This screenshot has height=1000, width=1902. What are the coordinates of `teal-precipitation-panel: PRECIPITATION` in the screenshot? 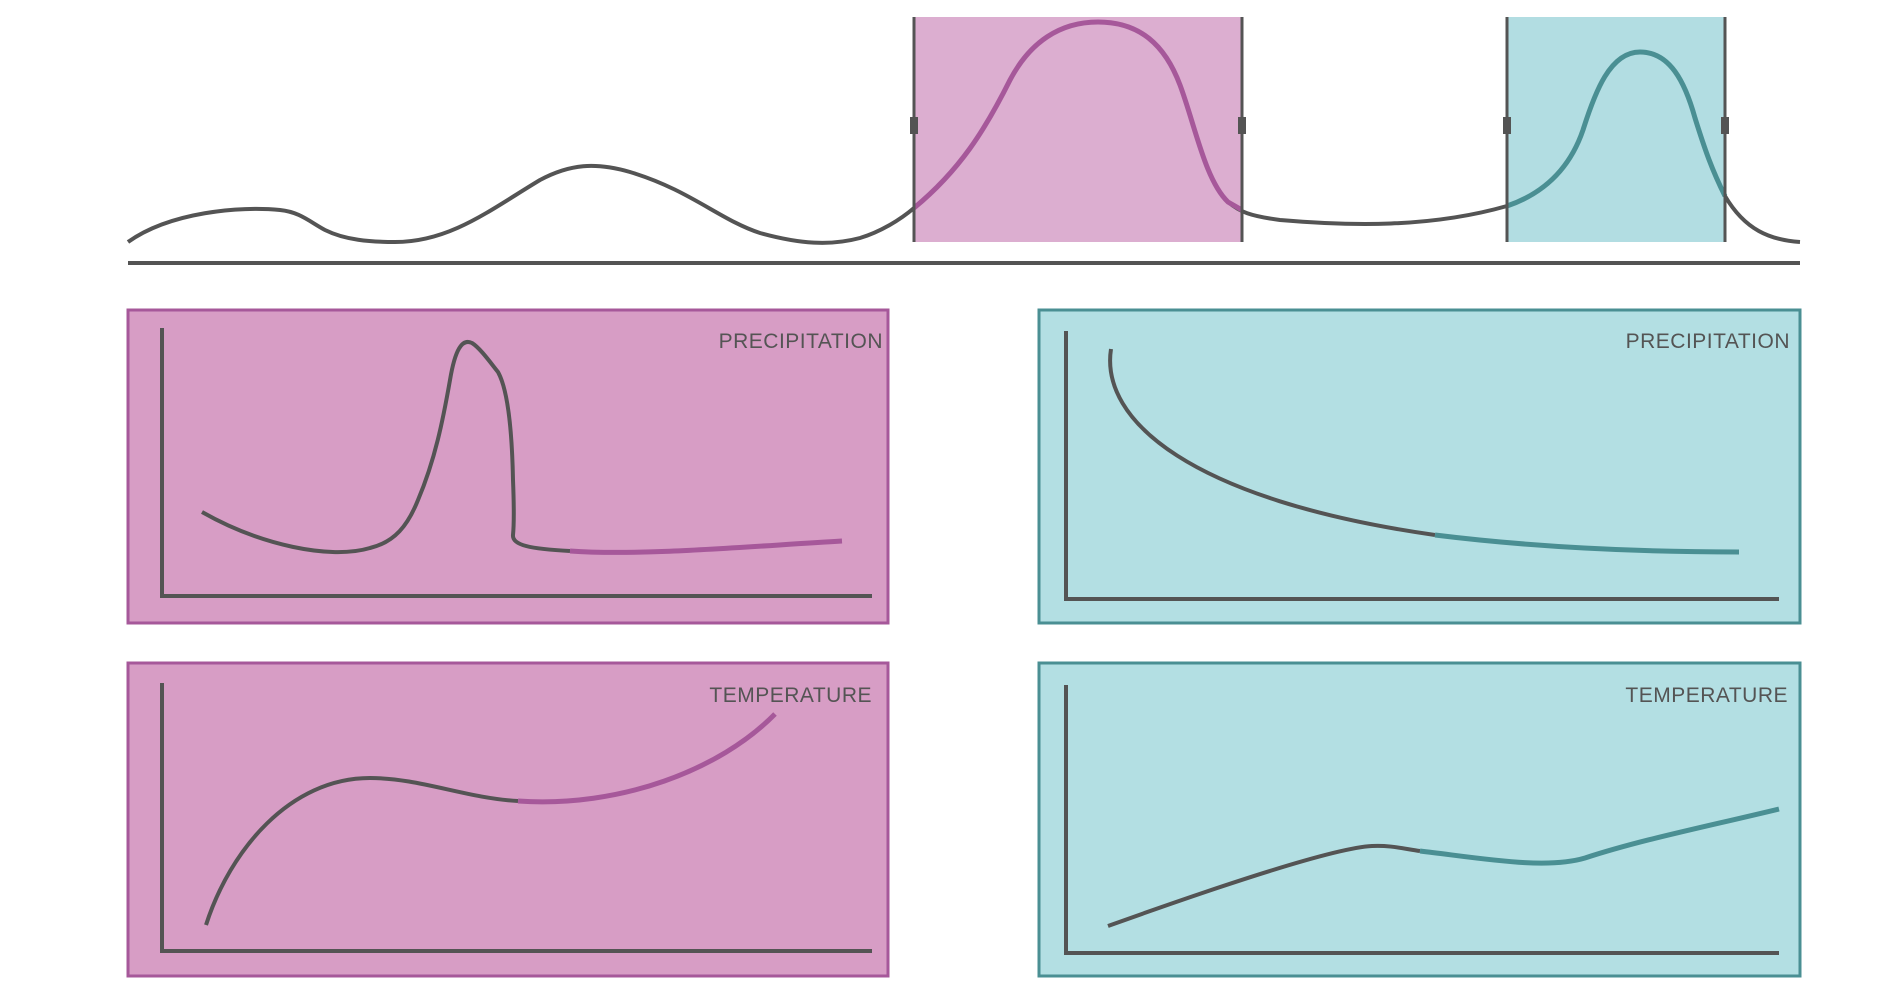 It's located at (1419, 466).